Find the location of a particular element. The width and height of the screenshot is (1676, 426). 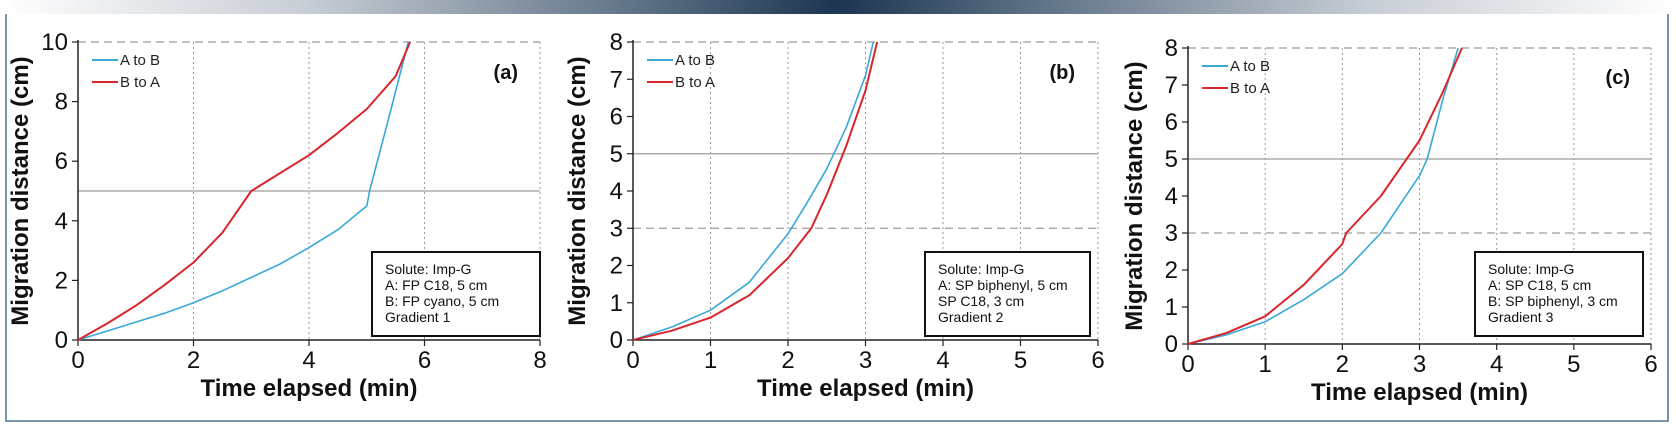

panel-label: (b) is located at coordinates (1062, 73).